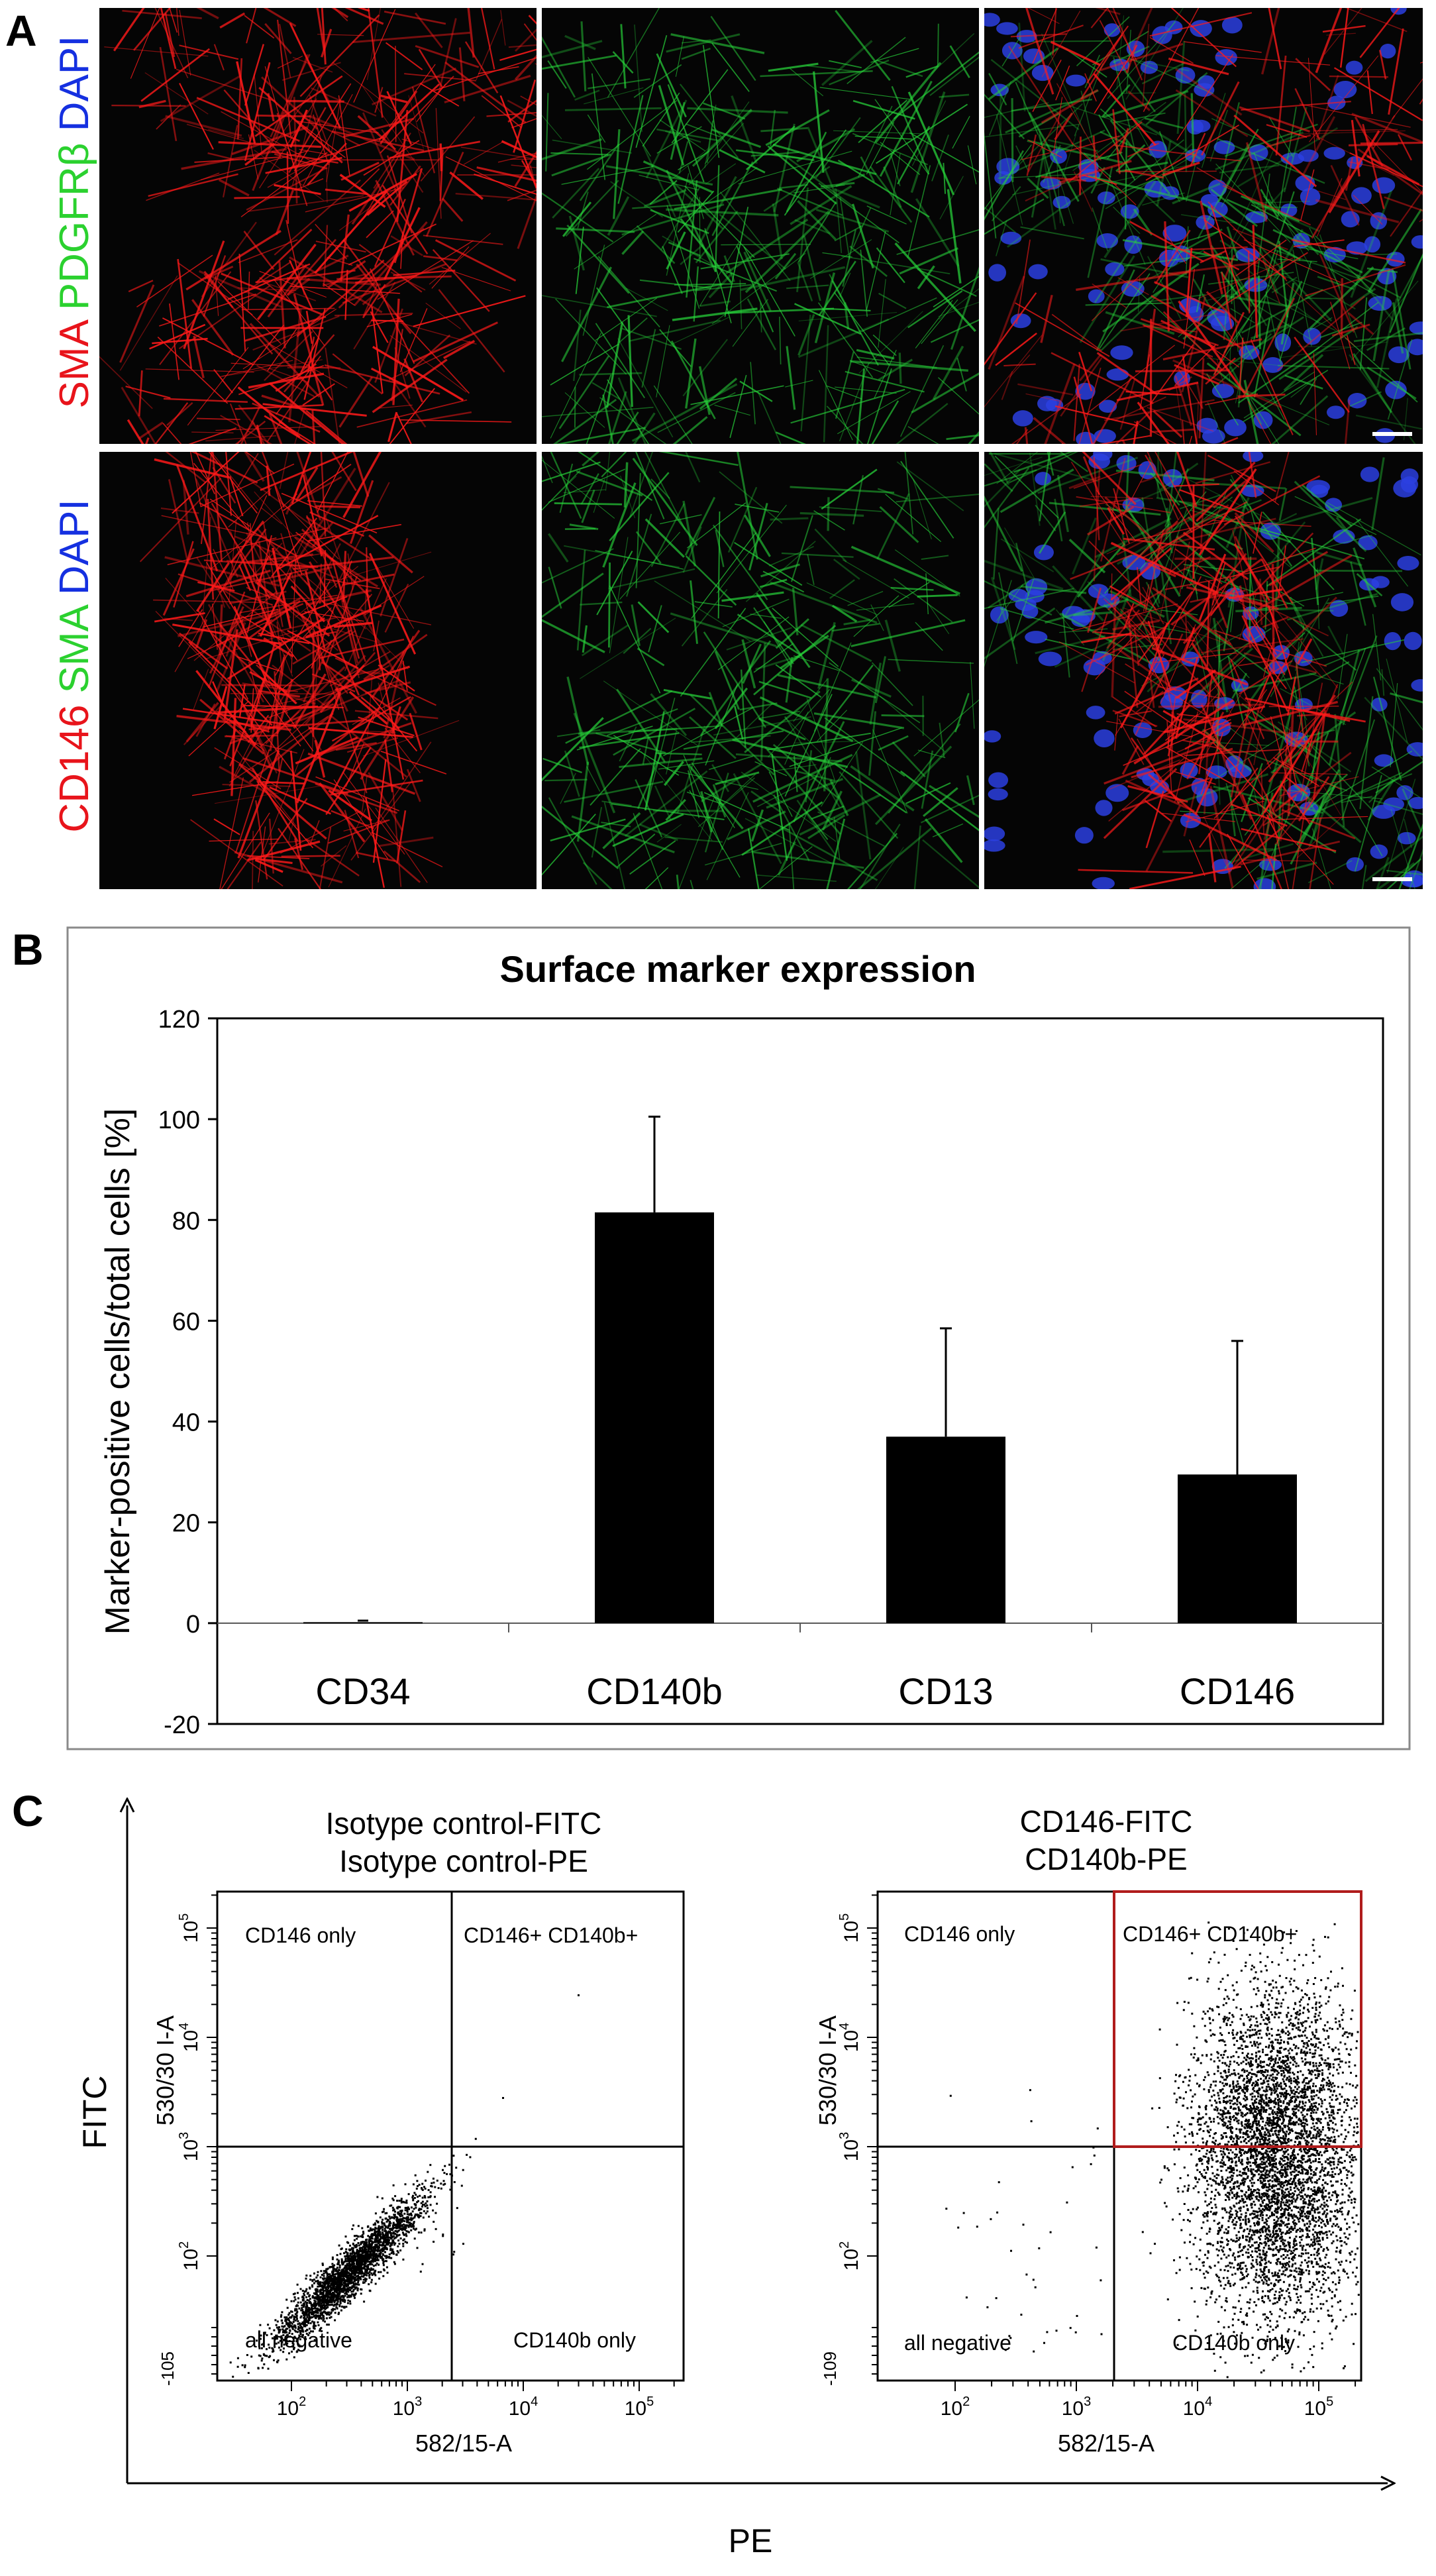  I want to click on micrograph-r2-green, so click(760, 670).